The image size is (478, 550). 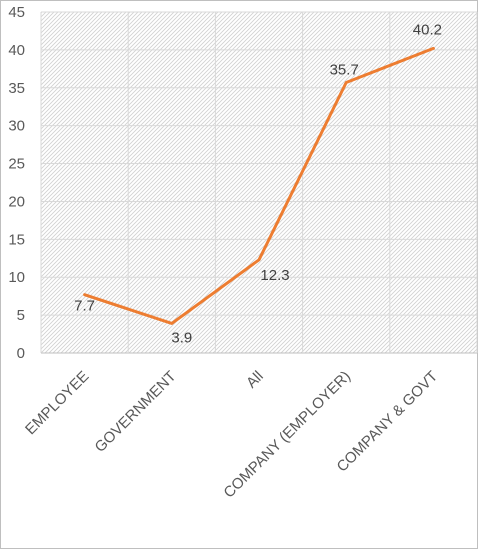 What do you see at coordinates (16, 183) in the screenshot?
I see `y-axis-ticks: 0 5 10 15 20 25 30 35 40 45` at bounding box center [16, 183].